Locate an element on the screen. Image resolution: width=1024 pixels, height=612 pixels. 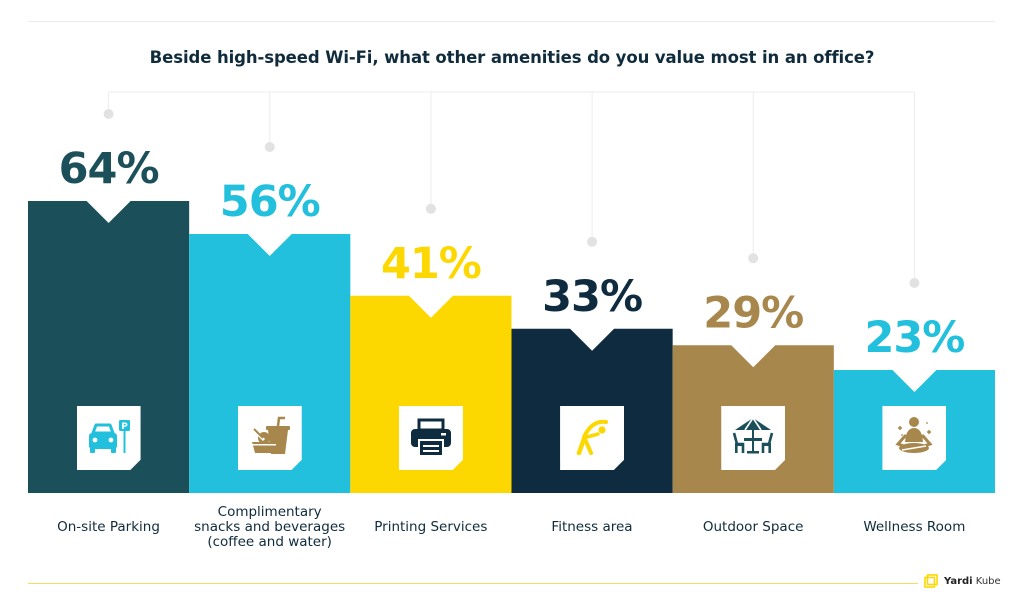
data-label: 33% is located at coordinates (592, 297).